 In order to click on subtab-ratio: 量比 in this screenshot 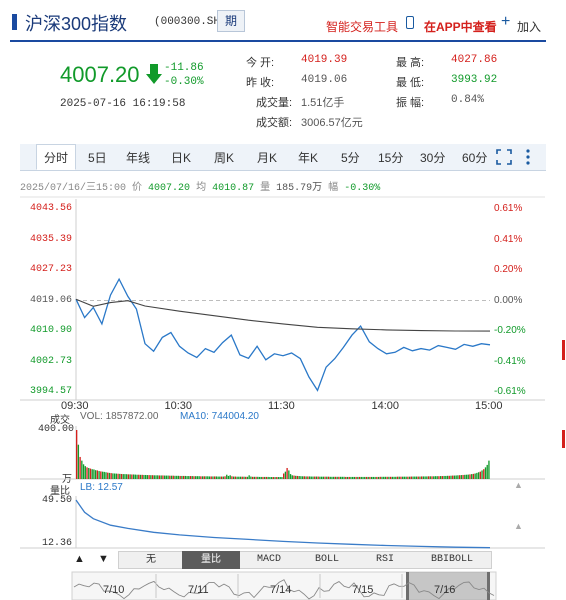, I will do `click(211, 560)`.